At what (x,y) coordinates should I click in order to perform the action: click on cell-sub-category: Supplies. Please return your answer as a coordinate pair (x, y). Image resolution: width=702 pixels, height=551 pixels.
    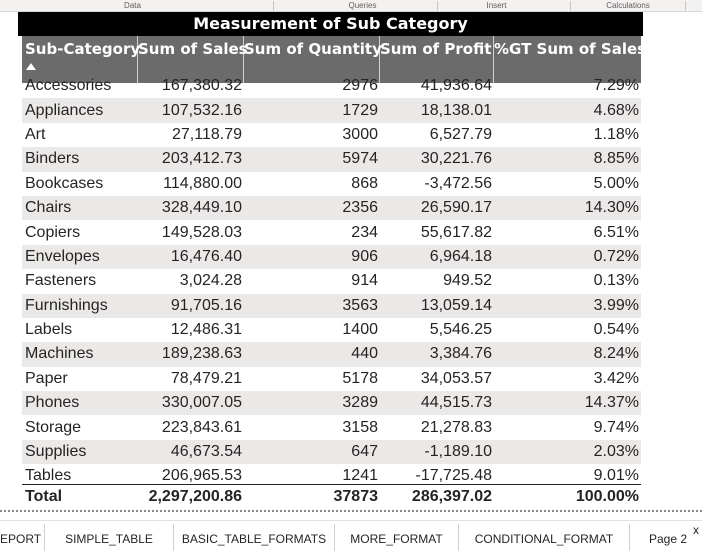
    Looking at the image, I should click on (56, 452).